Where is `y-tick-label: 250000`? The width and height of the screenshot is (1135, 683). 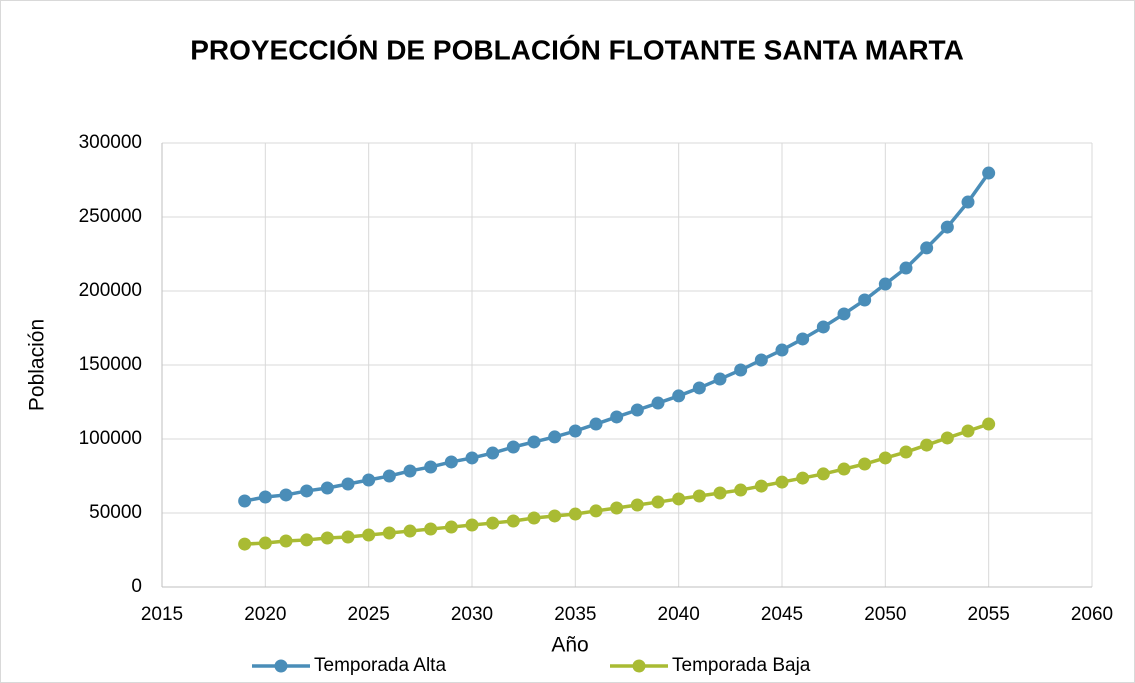
y-tick-label: 250000 is located at coordinates (110, 216).